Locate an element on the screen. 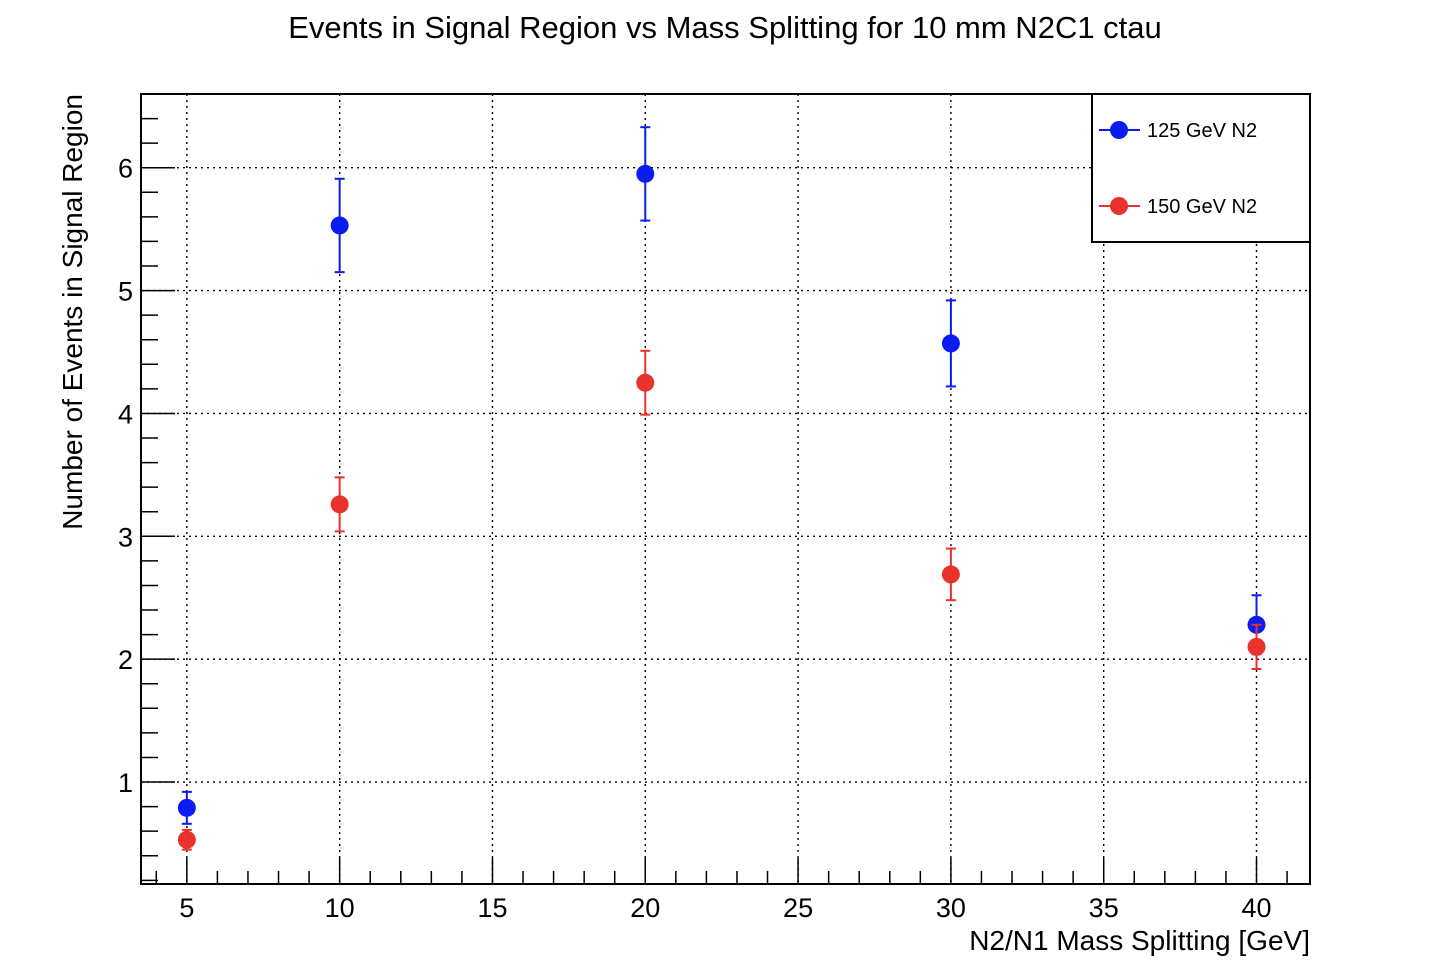 The image size is (1446, 974). y-axis-label: Number of Events in Signal Region is located at coordinates (72, 312).